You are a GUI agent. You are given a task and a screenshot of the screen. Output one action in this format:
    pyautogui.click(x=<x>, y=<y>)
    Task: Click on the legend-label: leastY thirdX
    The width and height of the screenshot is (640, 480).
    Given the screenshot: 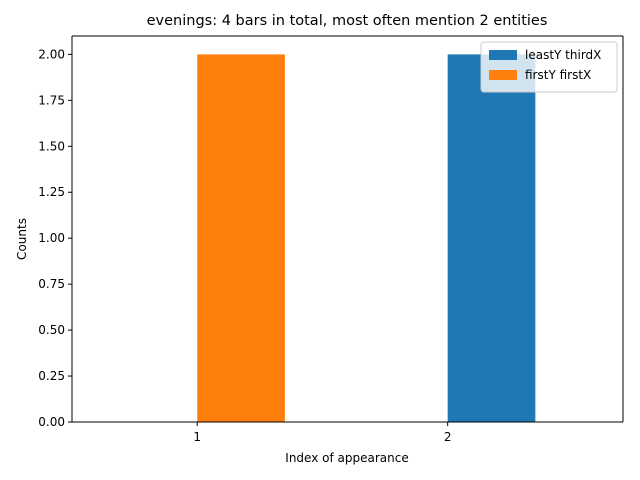 What is the action you would take?
    pyautogui.click(x=563, y=55)
    